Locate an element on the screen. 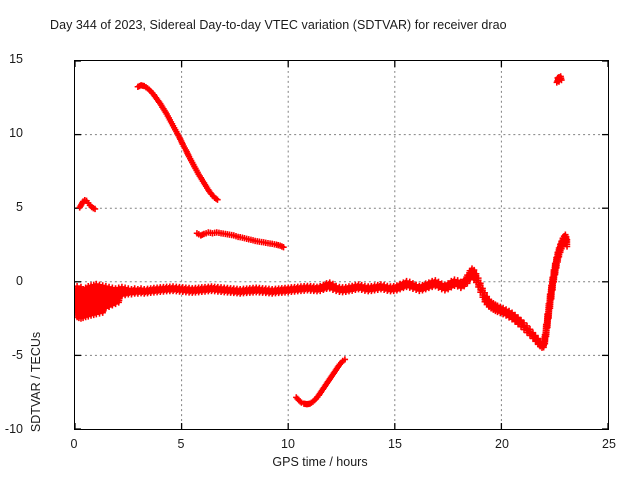 Image resolution: width=640 pixels, height=480 pixels. y-axis-label-wrap: SDTVAR / TECUs is located at coordinates (30, 298).